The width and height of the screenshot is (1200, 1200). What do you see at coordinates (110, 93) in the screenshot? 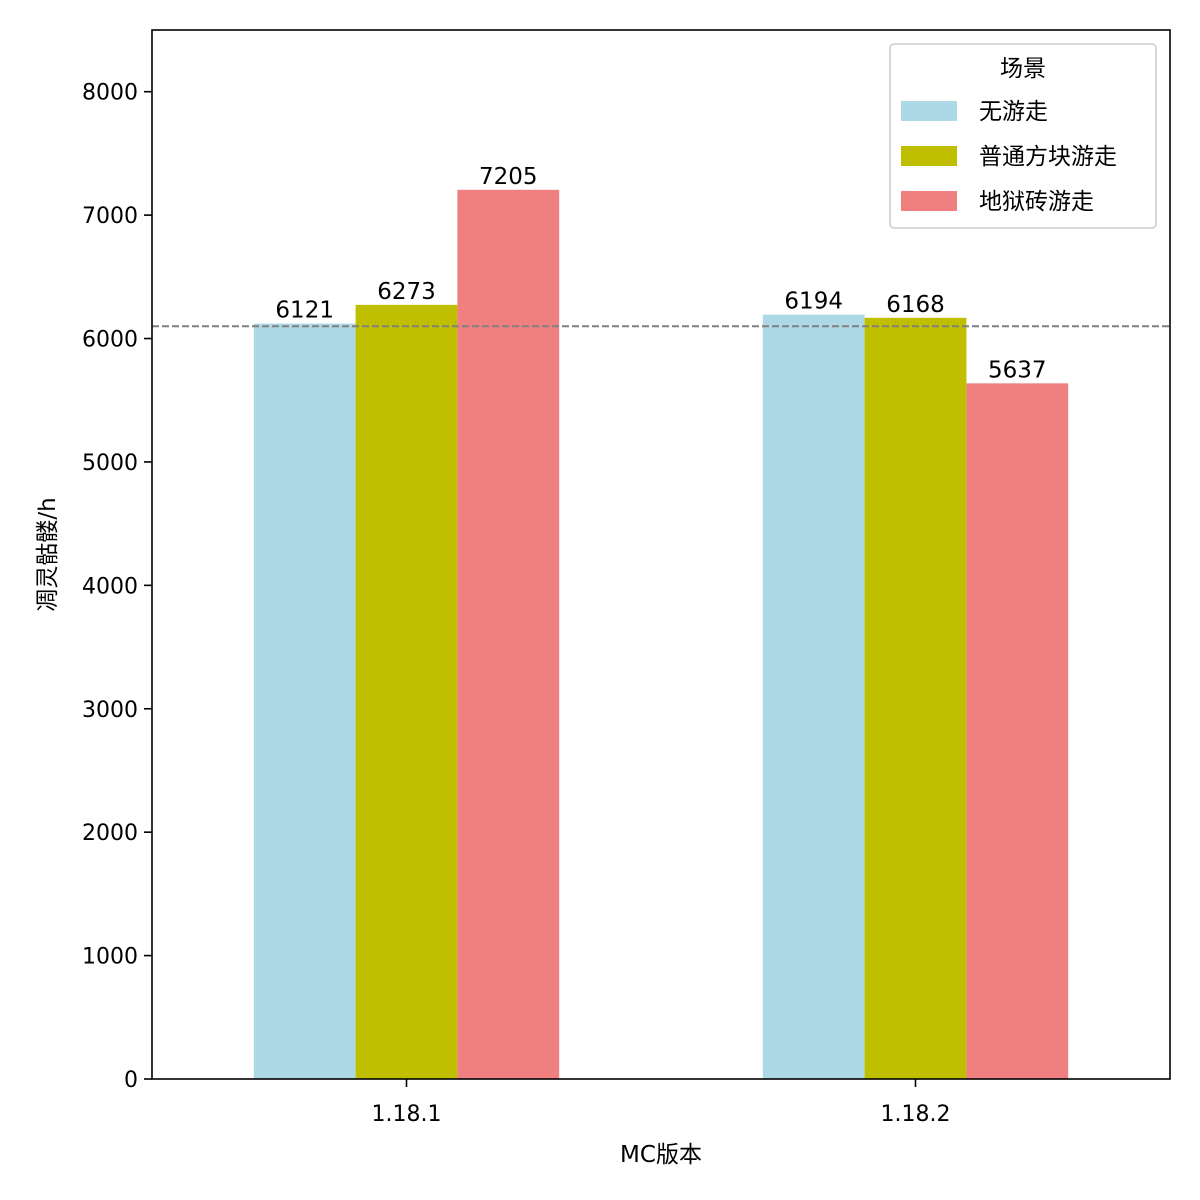
I see `y-tick-label: 8000` at bounding box center [110, 93].